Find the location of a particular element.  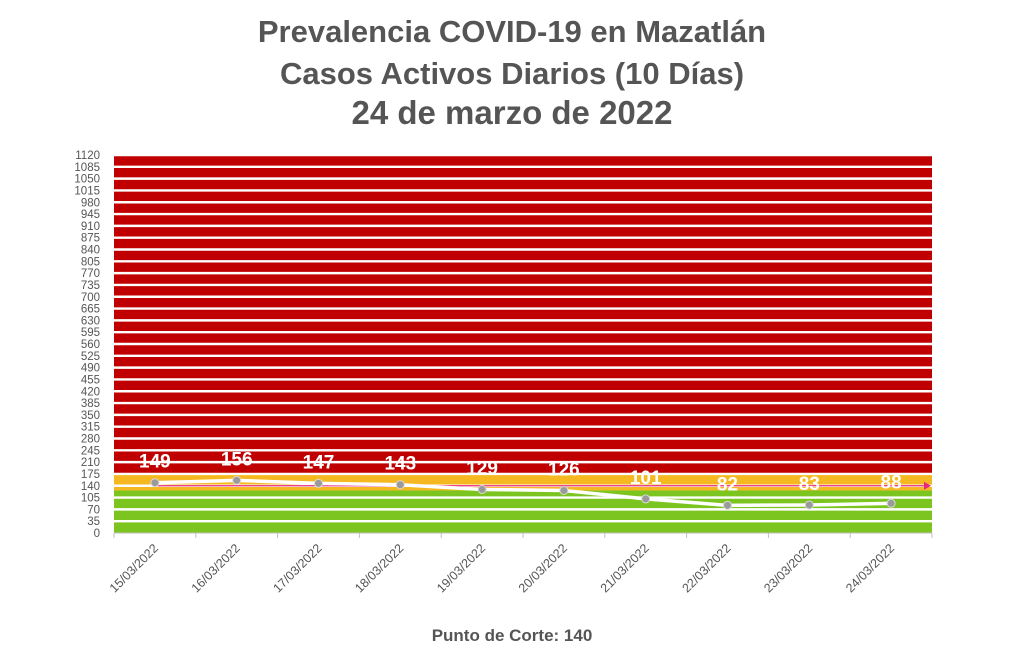

y-tick-label: 560 is located at coordinates (90, 345).